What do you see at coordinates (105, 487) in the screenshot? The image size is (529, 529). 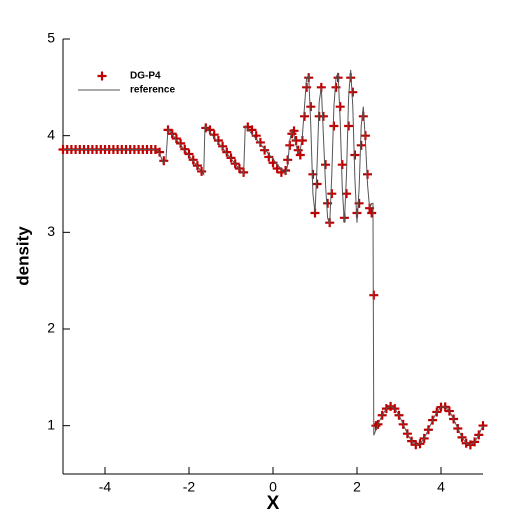 I see `x-tick-label: -4` at bounding box center [105, 487].